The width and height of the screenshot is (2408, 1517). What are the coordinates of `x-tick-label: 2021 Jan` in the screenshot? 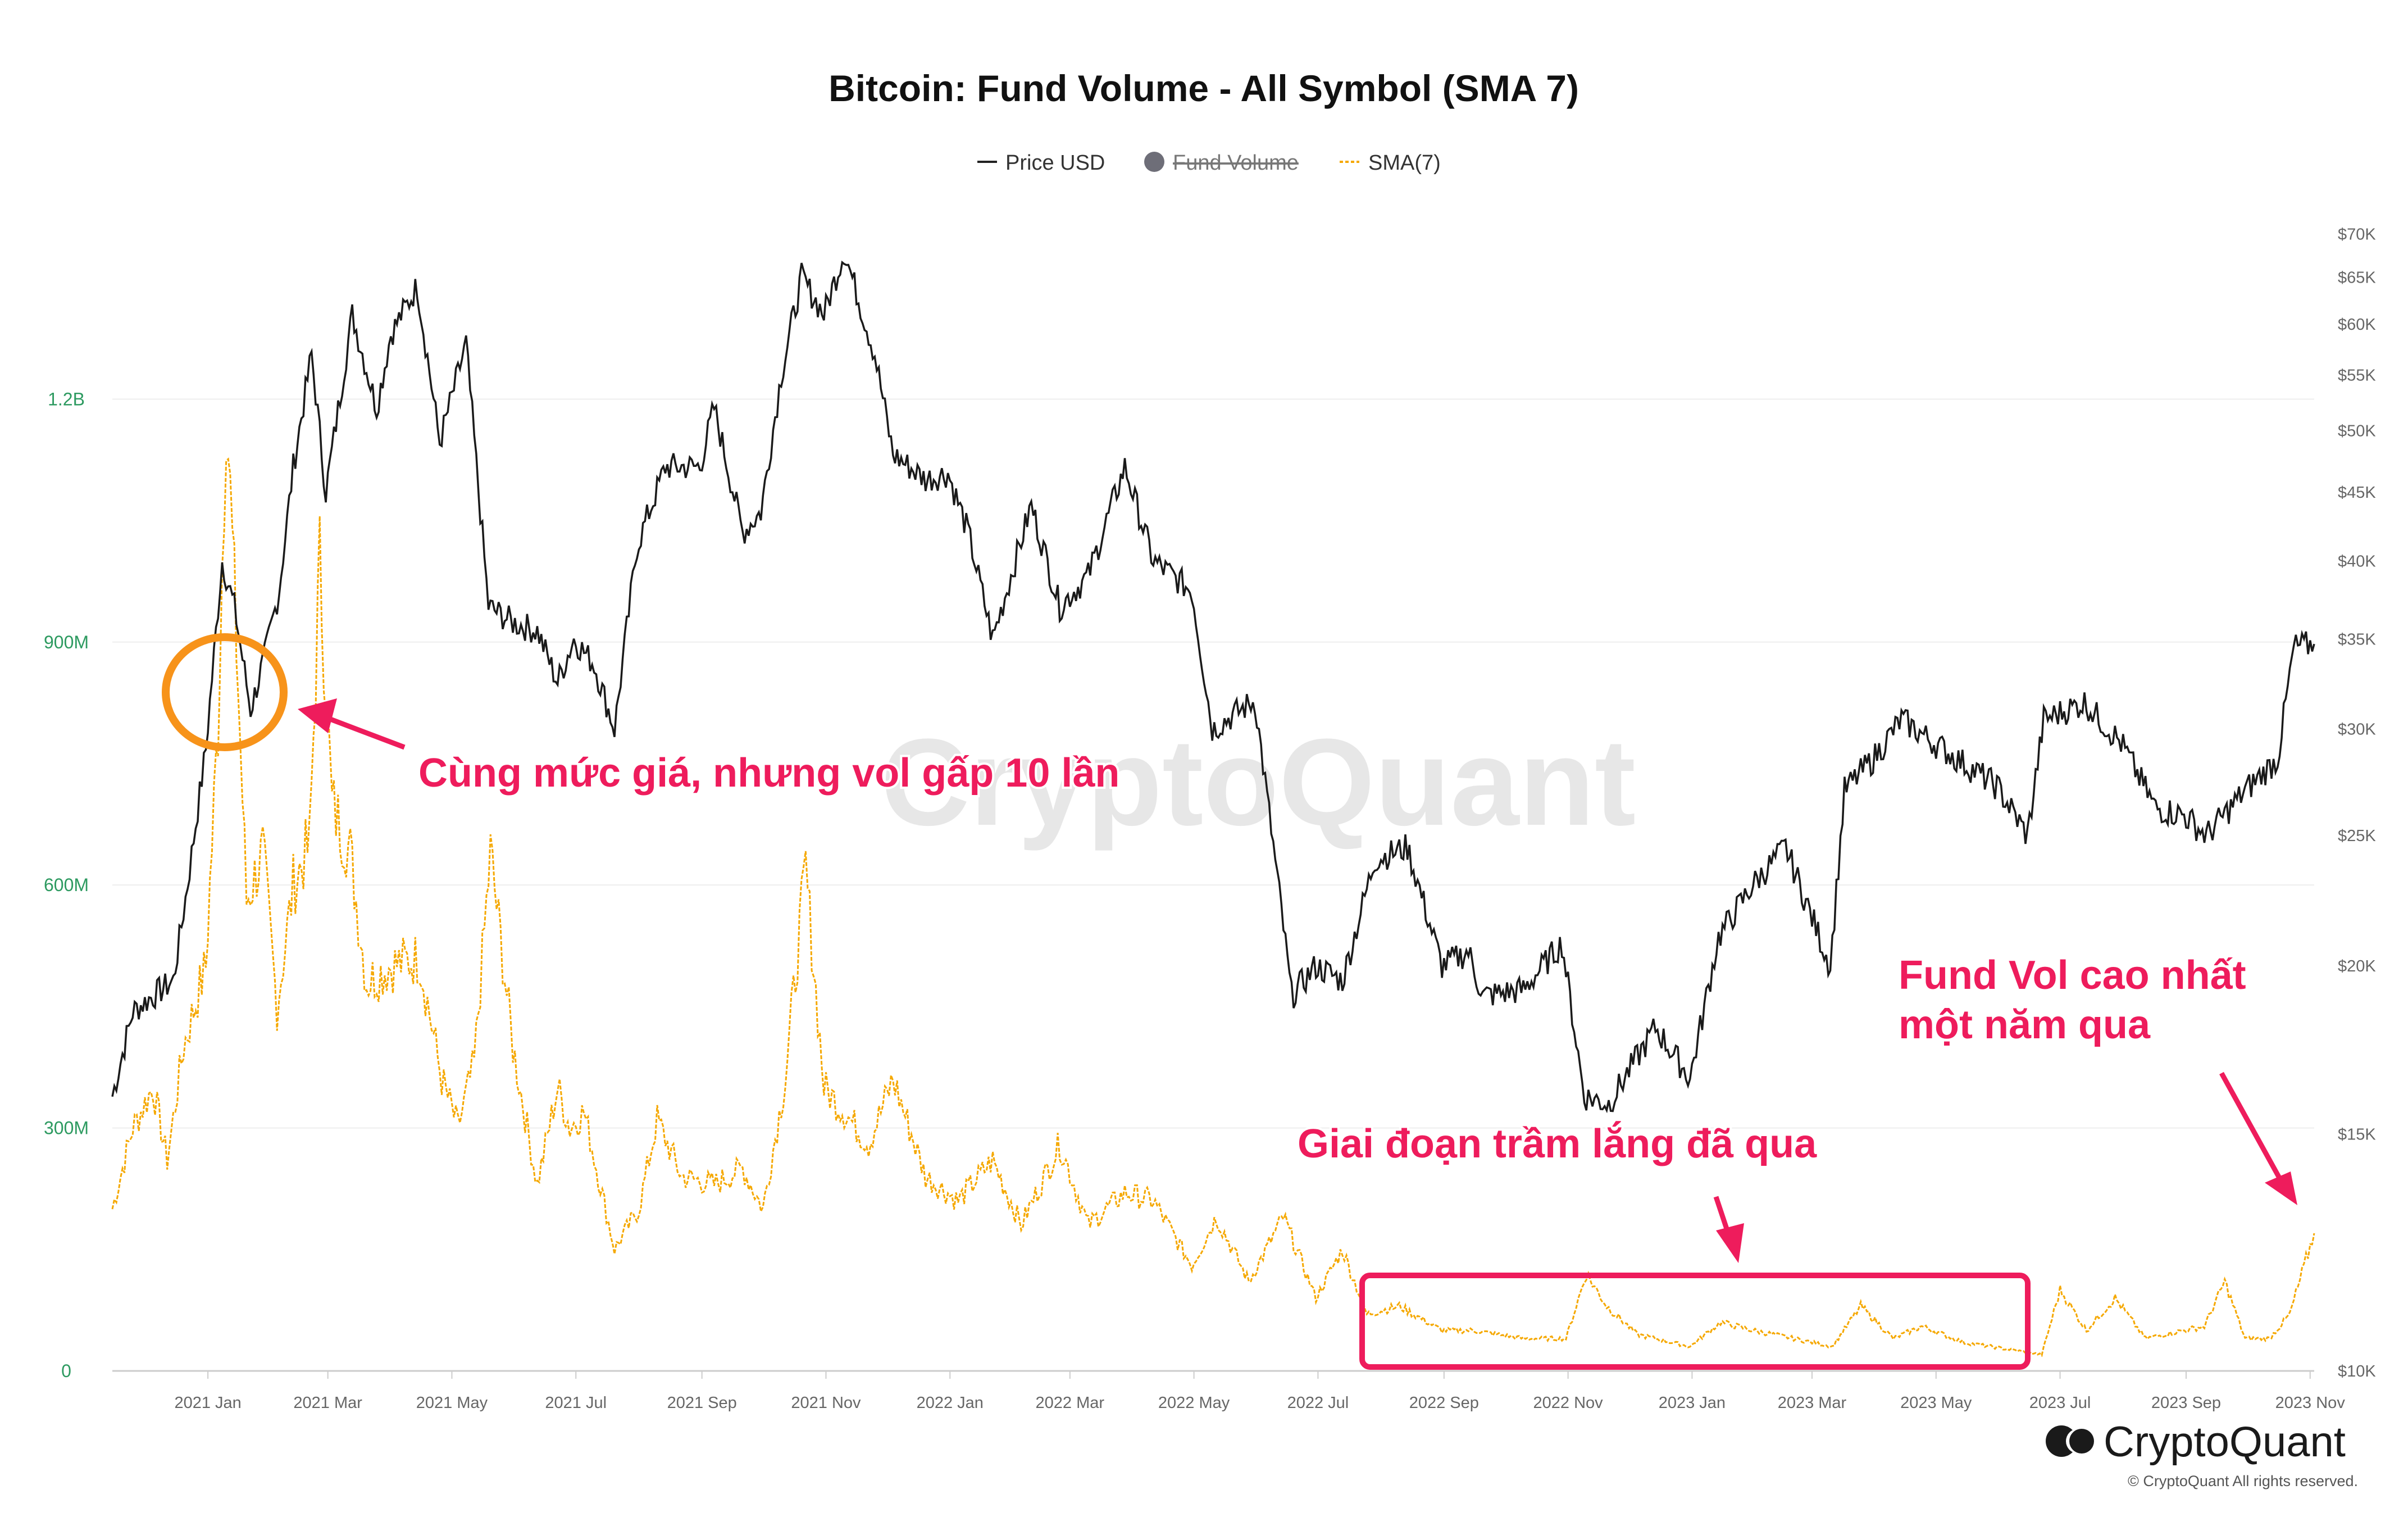 It's located at (207, 1403).